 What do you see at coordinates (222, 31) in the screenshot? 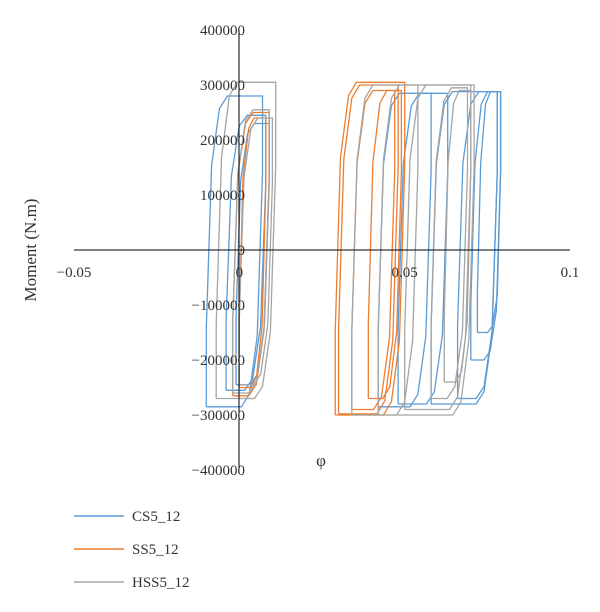
I see `y-tick-label: 400000` at bounding box center [222, 31].